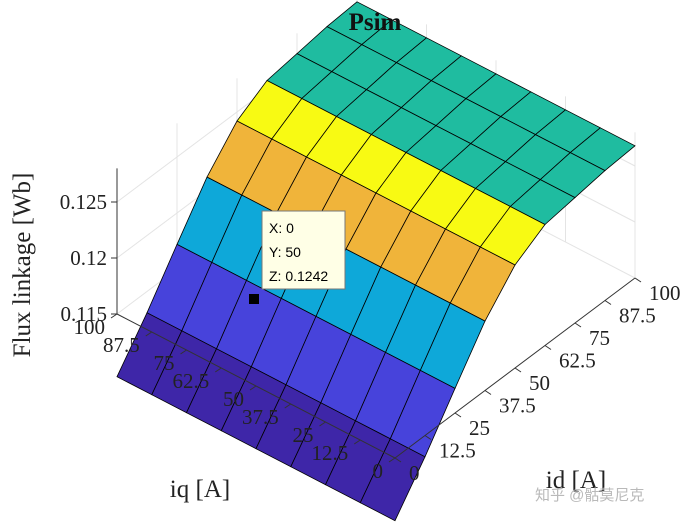 The height and width of the screenshot is (525, 700). I want to click on z-tick-label: 0.125, so click(83, 202).